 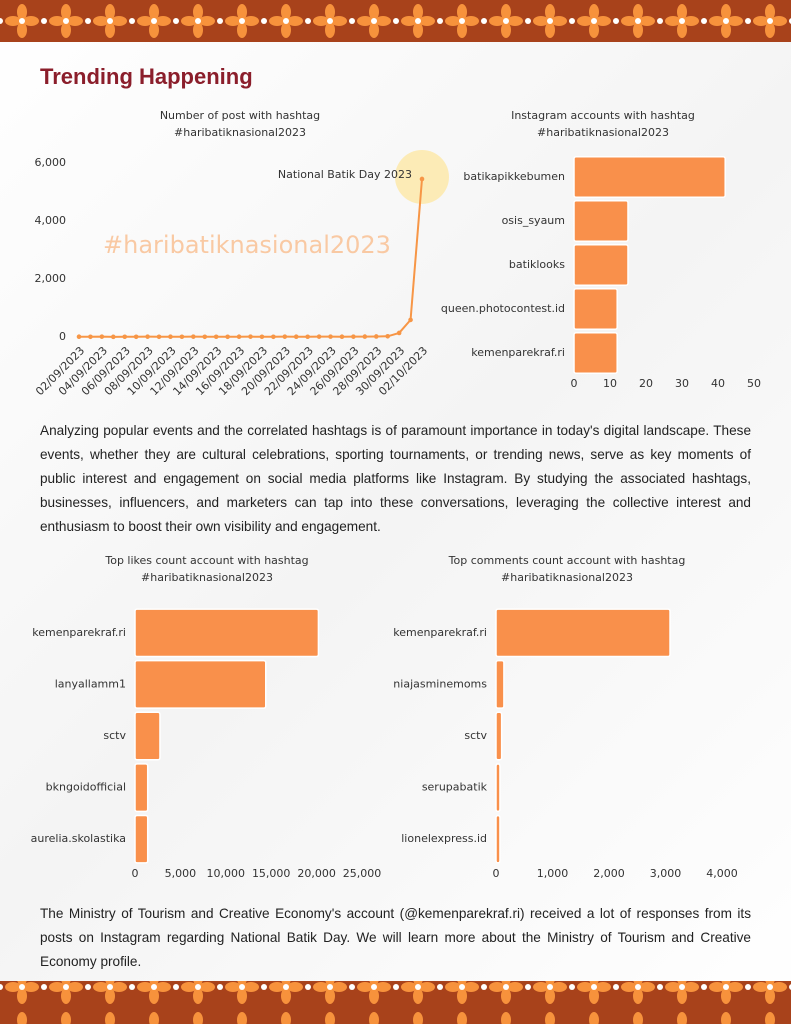 I want to click on x-tick-label: 30, so click(x=682, y=383).